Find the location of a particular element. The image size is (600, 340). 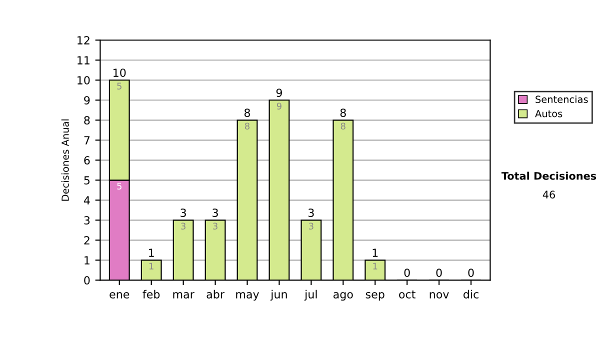

y-tick-label: 12 is located at coordinates (84, 40).